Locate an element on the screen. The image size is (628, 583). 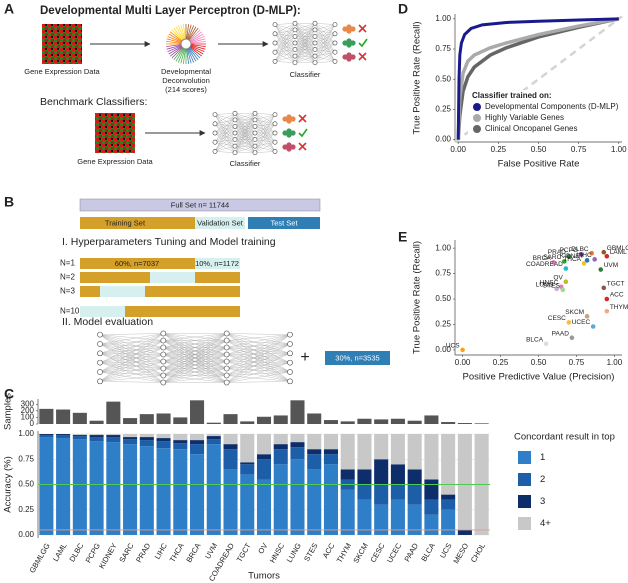
x-axis-label: Tumors is located at coordinates (264, 576).